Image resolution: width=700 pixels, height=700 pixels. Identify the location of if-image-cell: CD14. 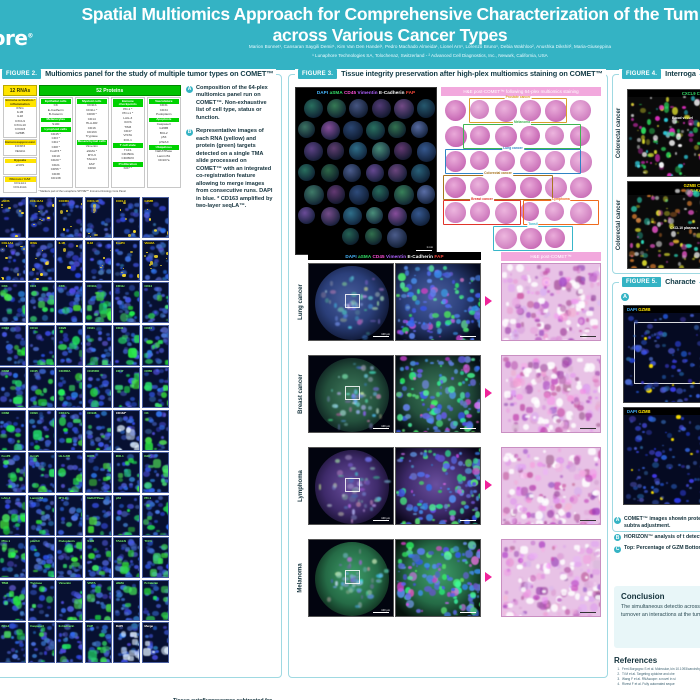
(155, 302).